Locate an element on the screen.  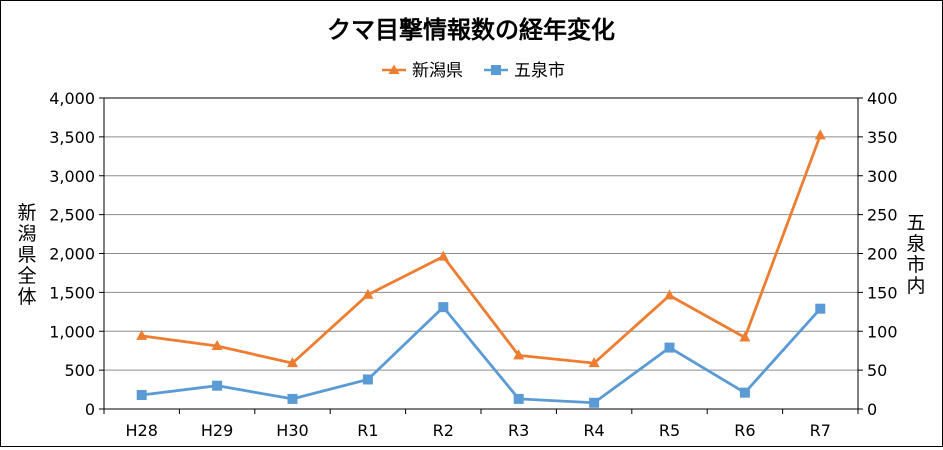
right-tick-label: 350 is located at coordinates (882, 137).